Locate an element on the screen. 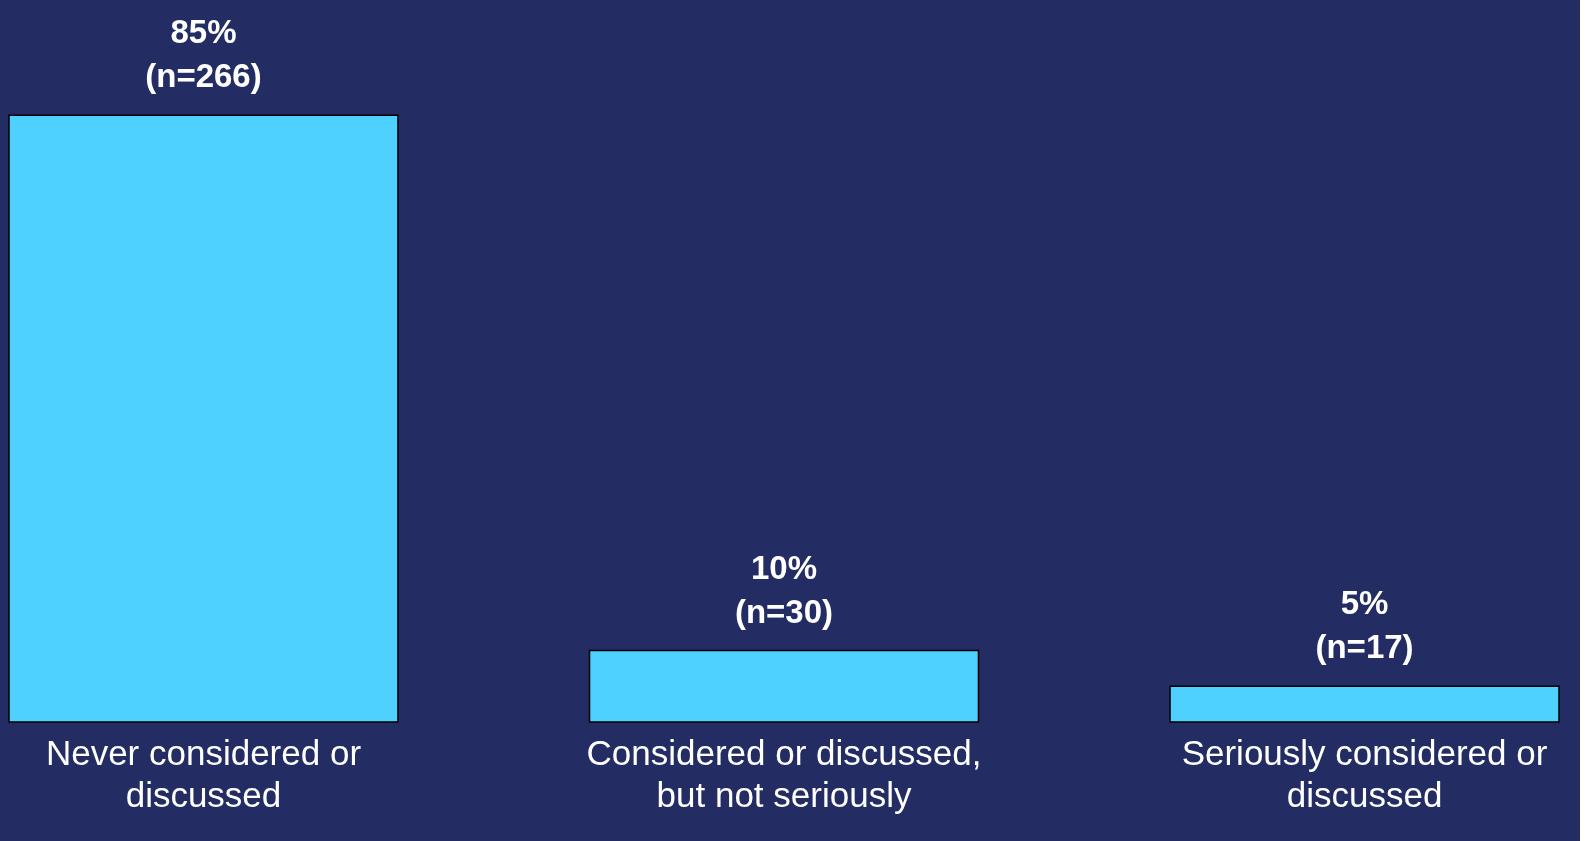 The width and height of the screenshot is (1585, 841). x-tick-label: Never considered or discussed is located at coordinates (203, 773).